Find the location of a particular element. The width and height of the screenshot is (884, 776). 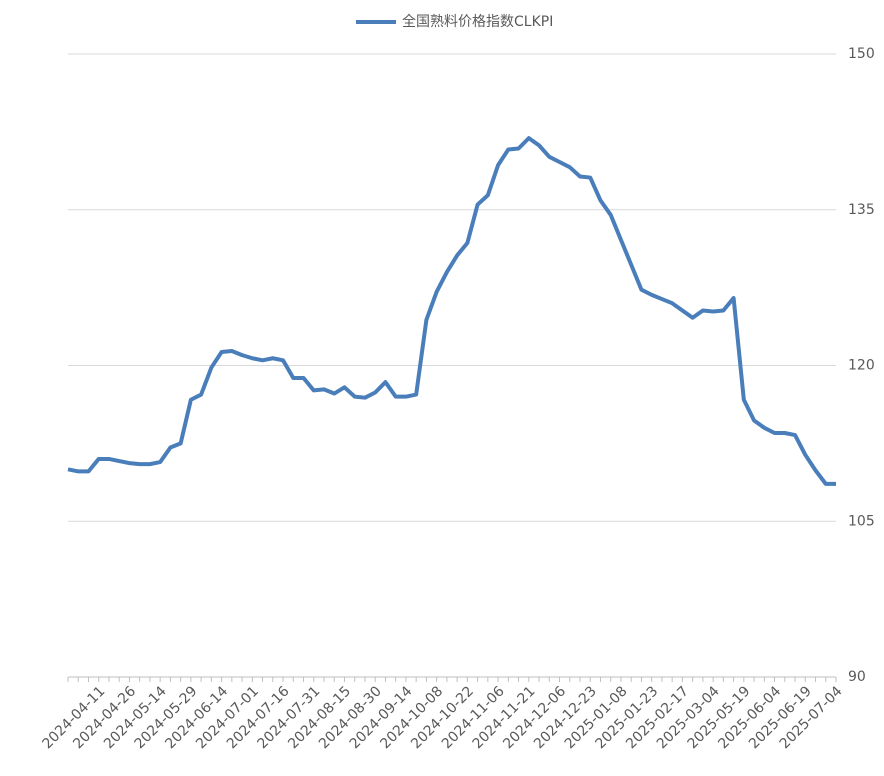

y-tick-label: 150 is located at coordinates (861, 54).